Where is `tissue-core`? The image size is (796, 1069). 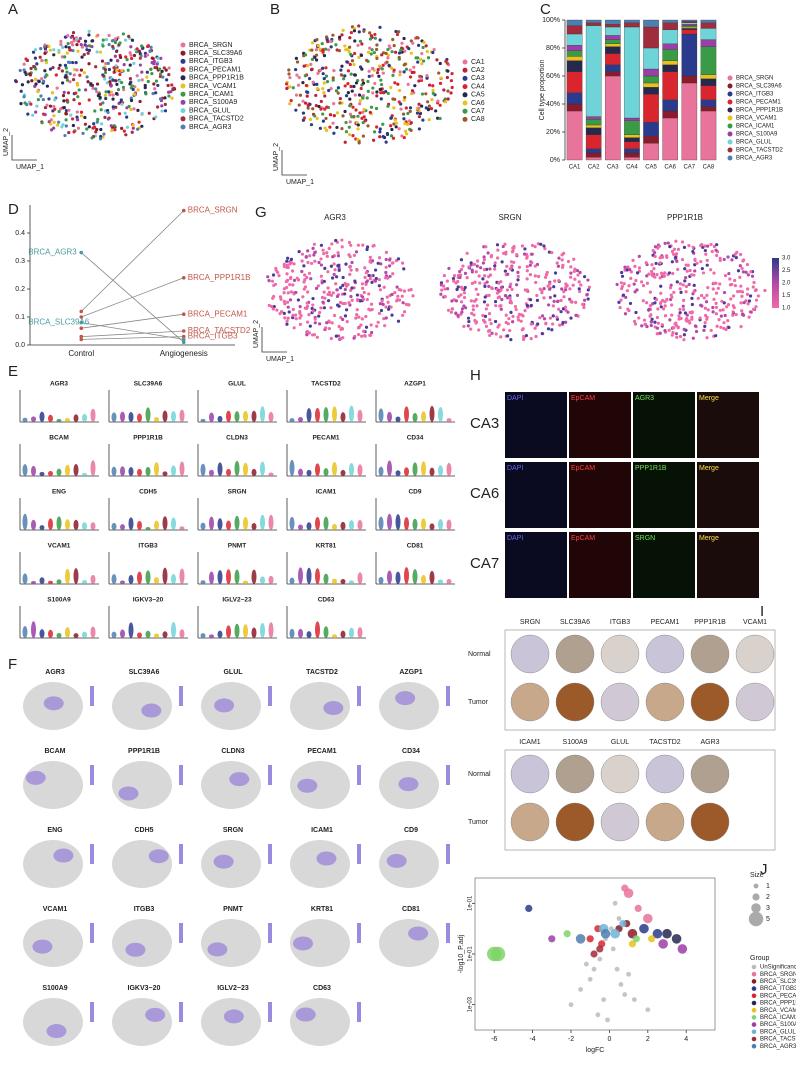
tissue-core is located at coordinates (530, 822).